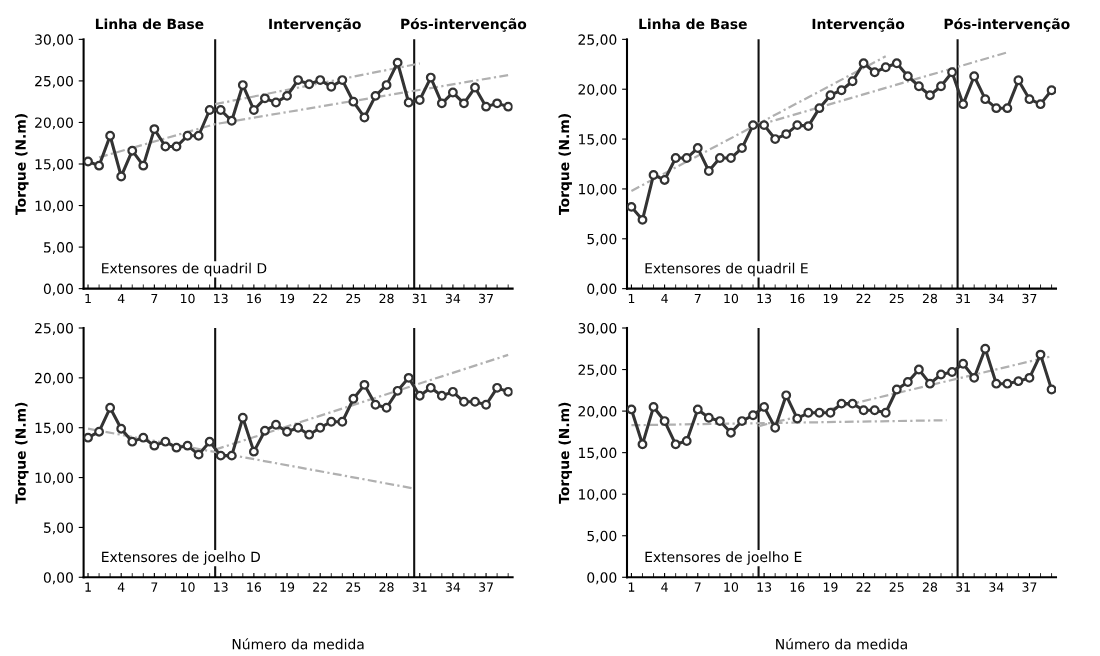 This screenshot has width=1100, height=656. I want to click on annotation: Extensores de quadril D, so click(184, 269).